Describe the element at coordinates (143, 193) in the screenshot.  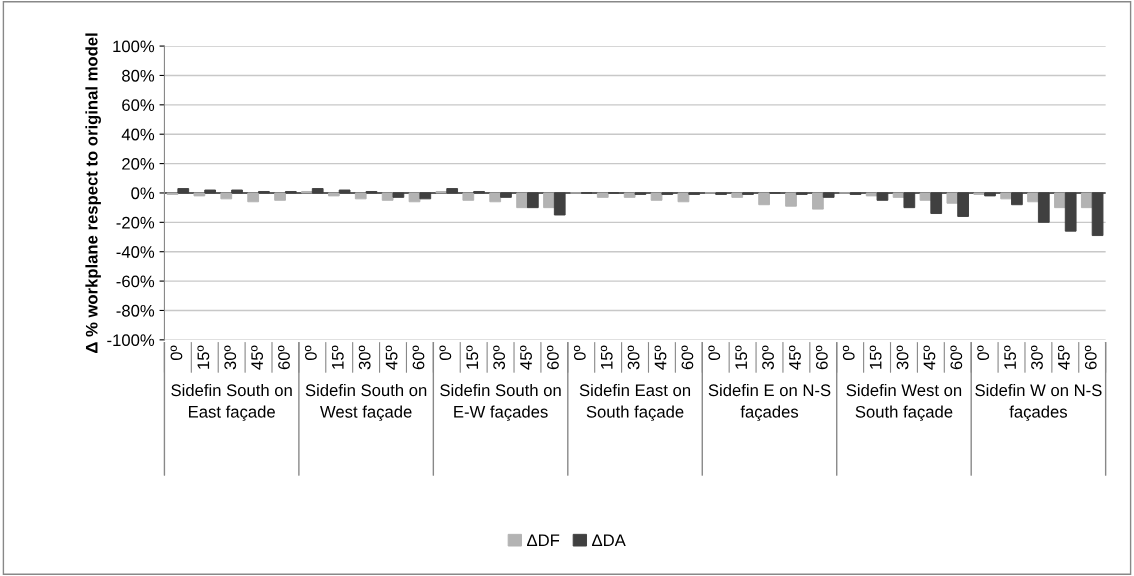
I see `y-tick-label: 0%` at that location.